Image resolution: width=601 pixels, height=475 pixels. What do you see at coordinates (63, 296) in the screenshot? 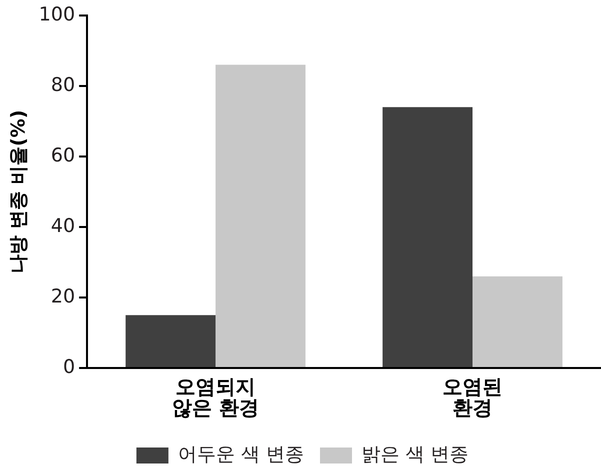
I see `y-tick-label: 20` at bounding box center [63, 296].